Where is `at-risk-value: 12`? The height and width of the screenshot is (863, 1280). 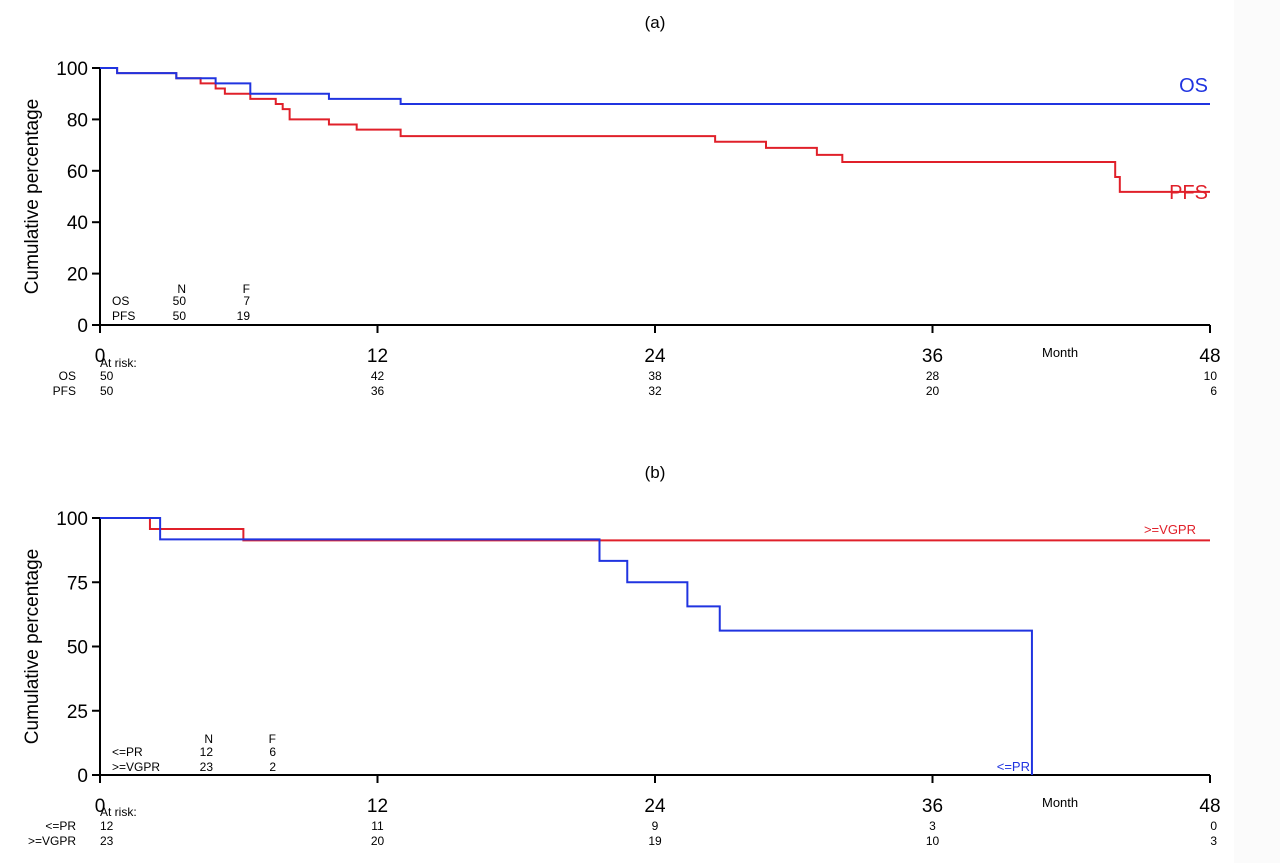 at-risk-value: 12 is located at coordinates (107, 826).